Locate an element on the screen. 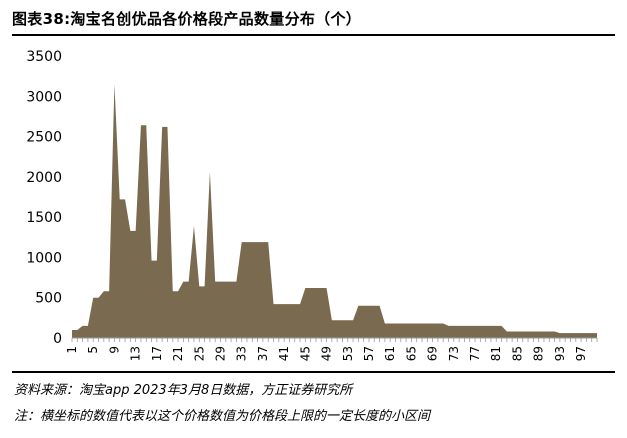  x-tick-label: 81 is located at coordinates (496, 353).